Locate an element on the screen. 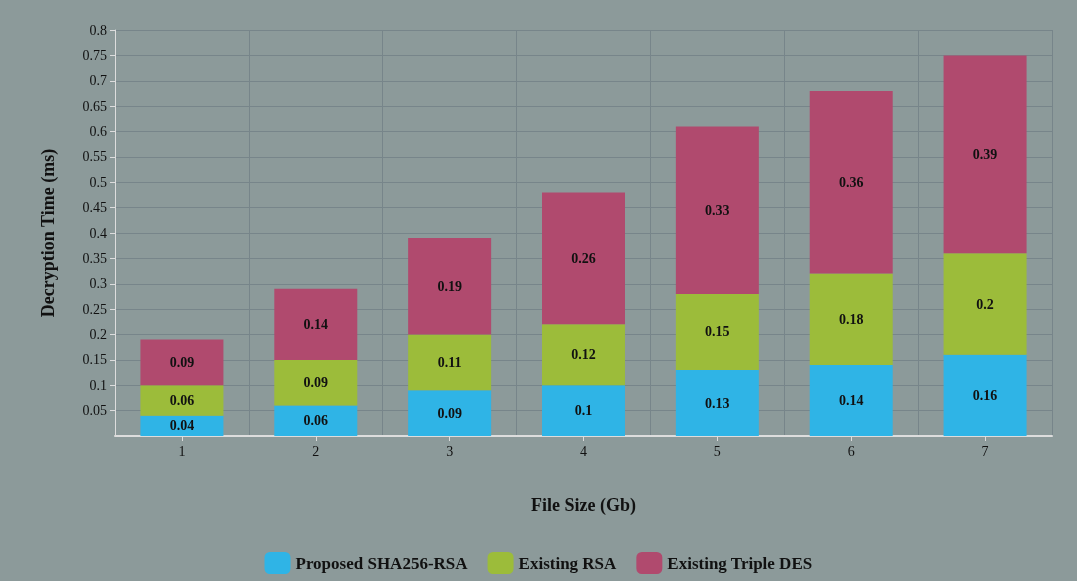 The width and height of the screenshot is (1077, 581). y-tick-label: 0.3 is located at coordinates (98, 284).